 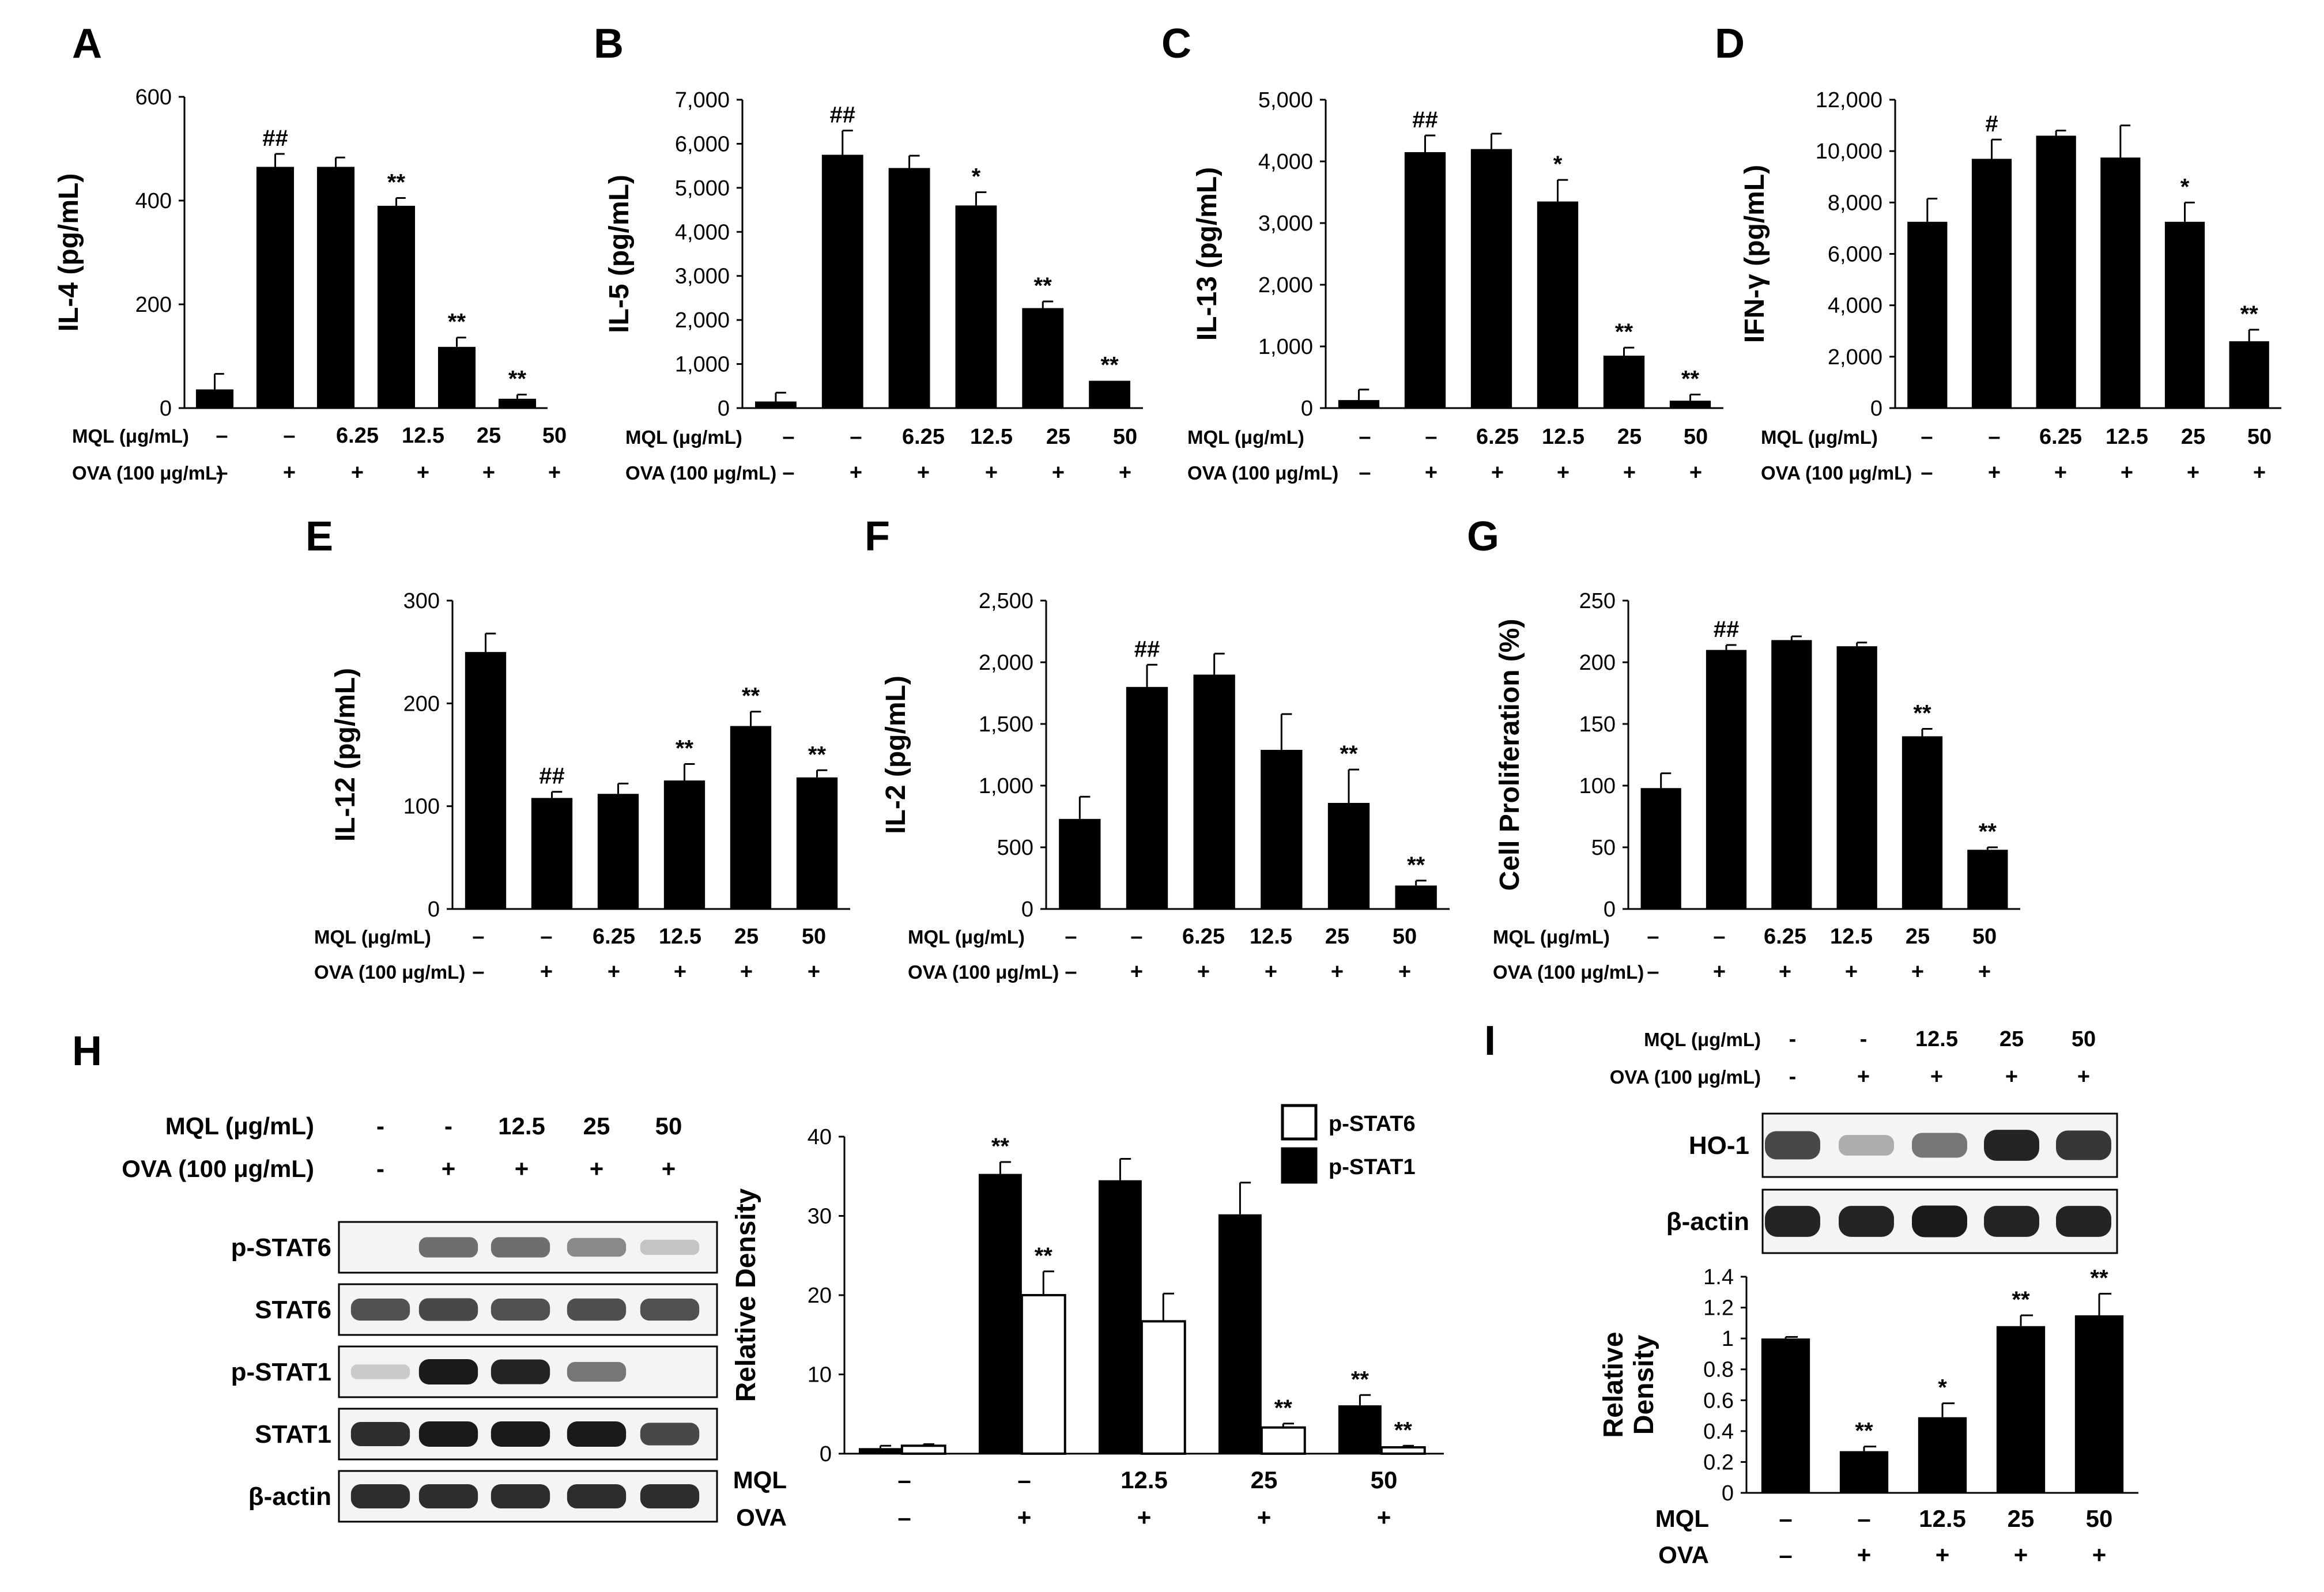 I want to click on y-tick-label: 2,500, so click(x=1006, y=601).